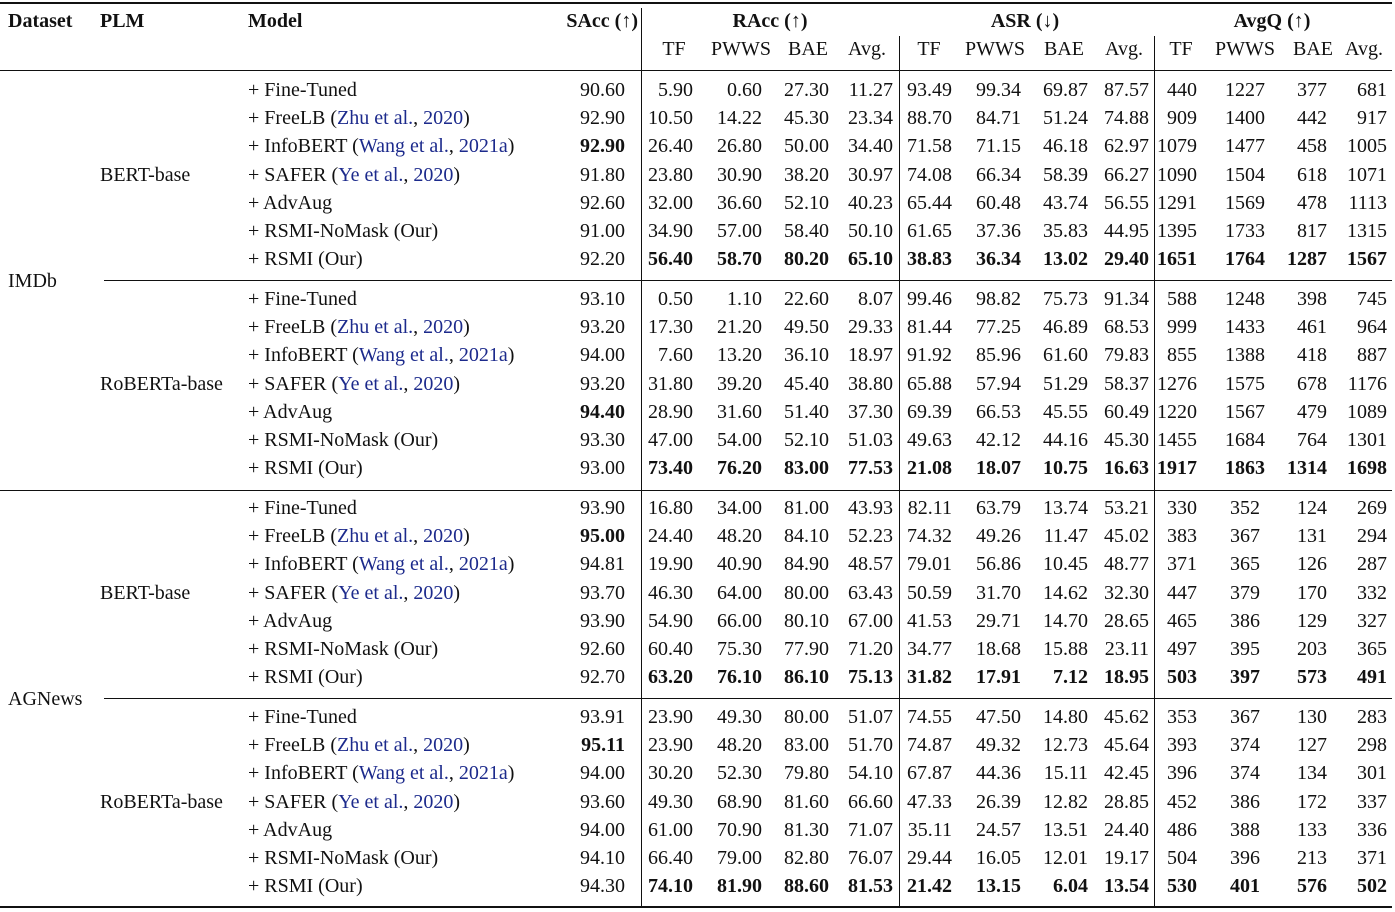  Describe the element at coordinates (287, 592) in the screenshot. I see `model-label: + SAFER` at that location.